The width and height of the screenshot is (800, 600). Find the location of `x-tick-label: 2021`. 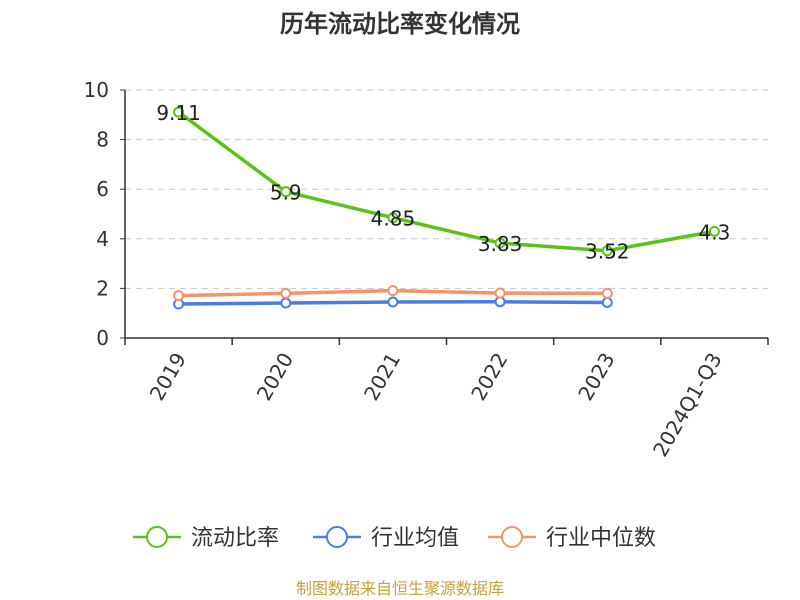

x-tick-label: 2021 is located at coordinates (382, 377).